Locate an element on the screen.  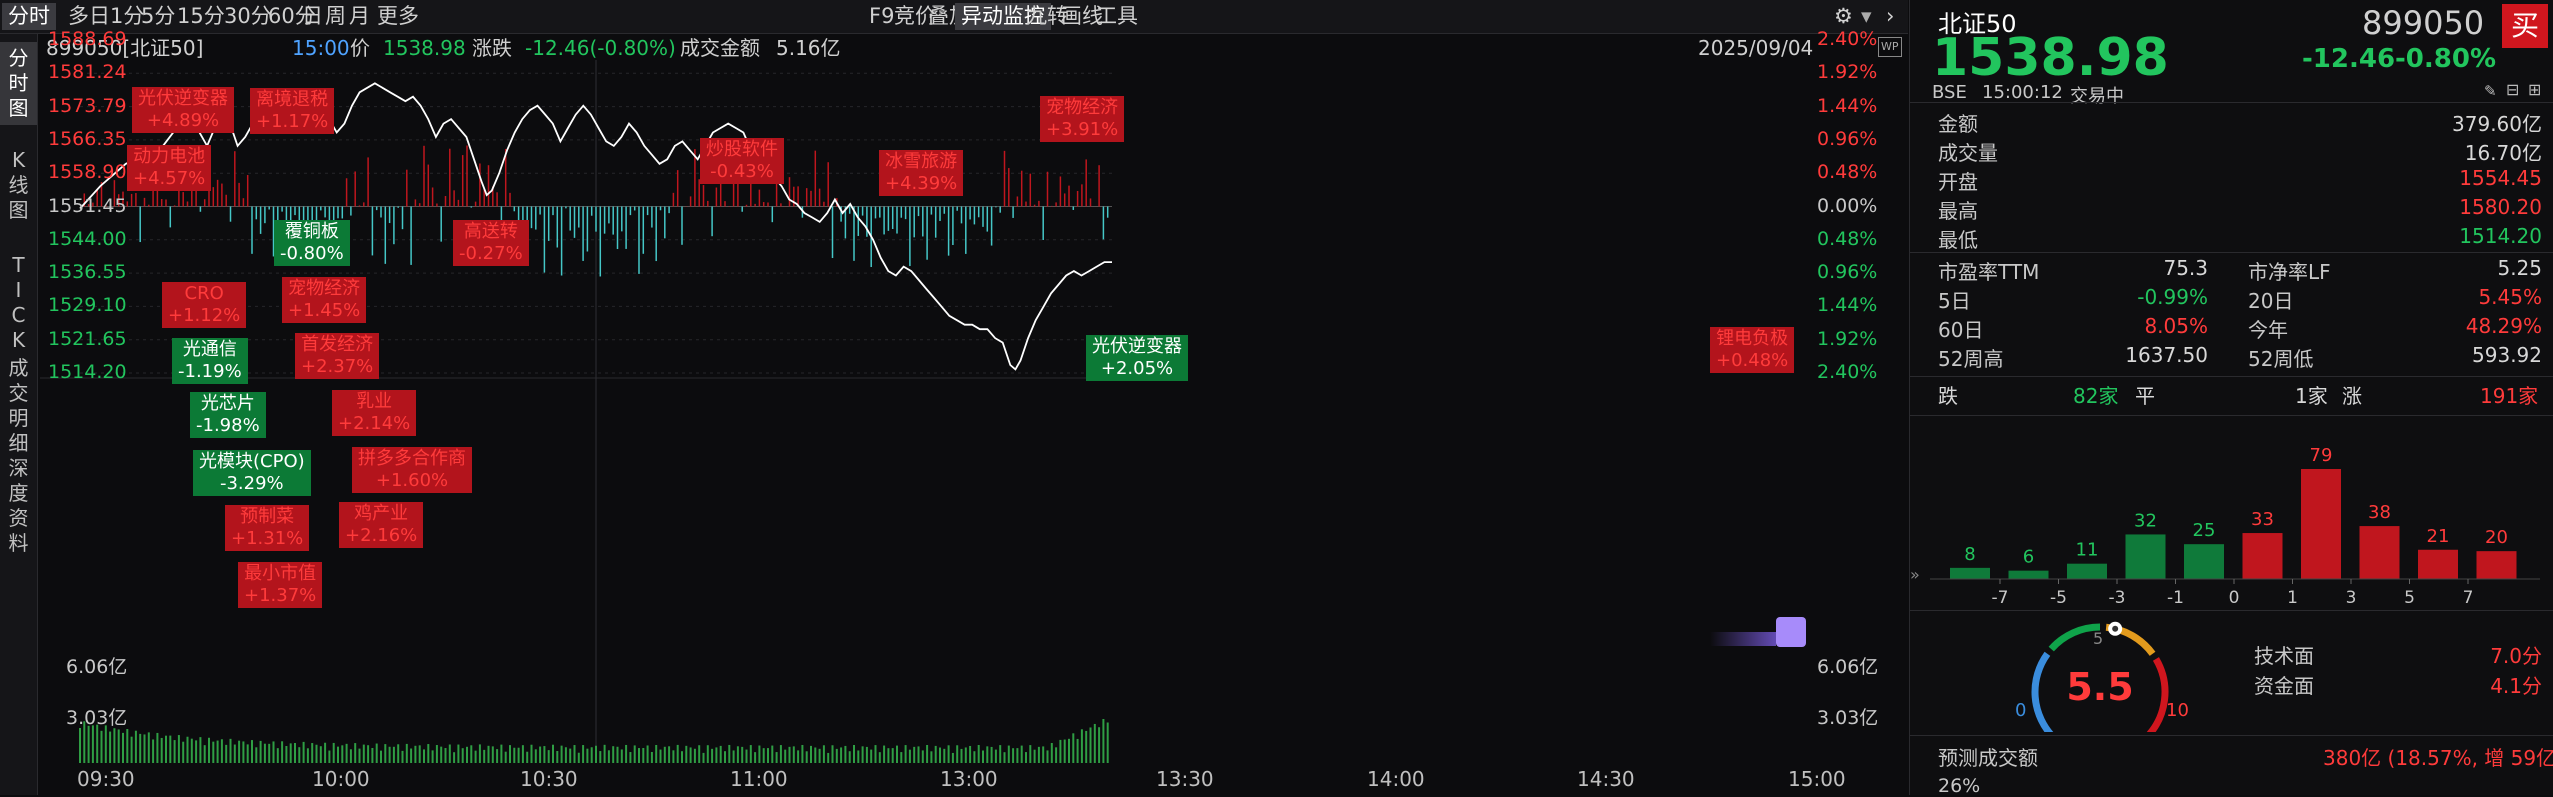
buy-button: 买 is located at coordinates (2525, 26).